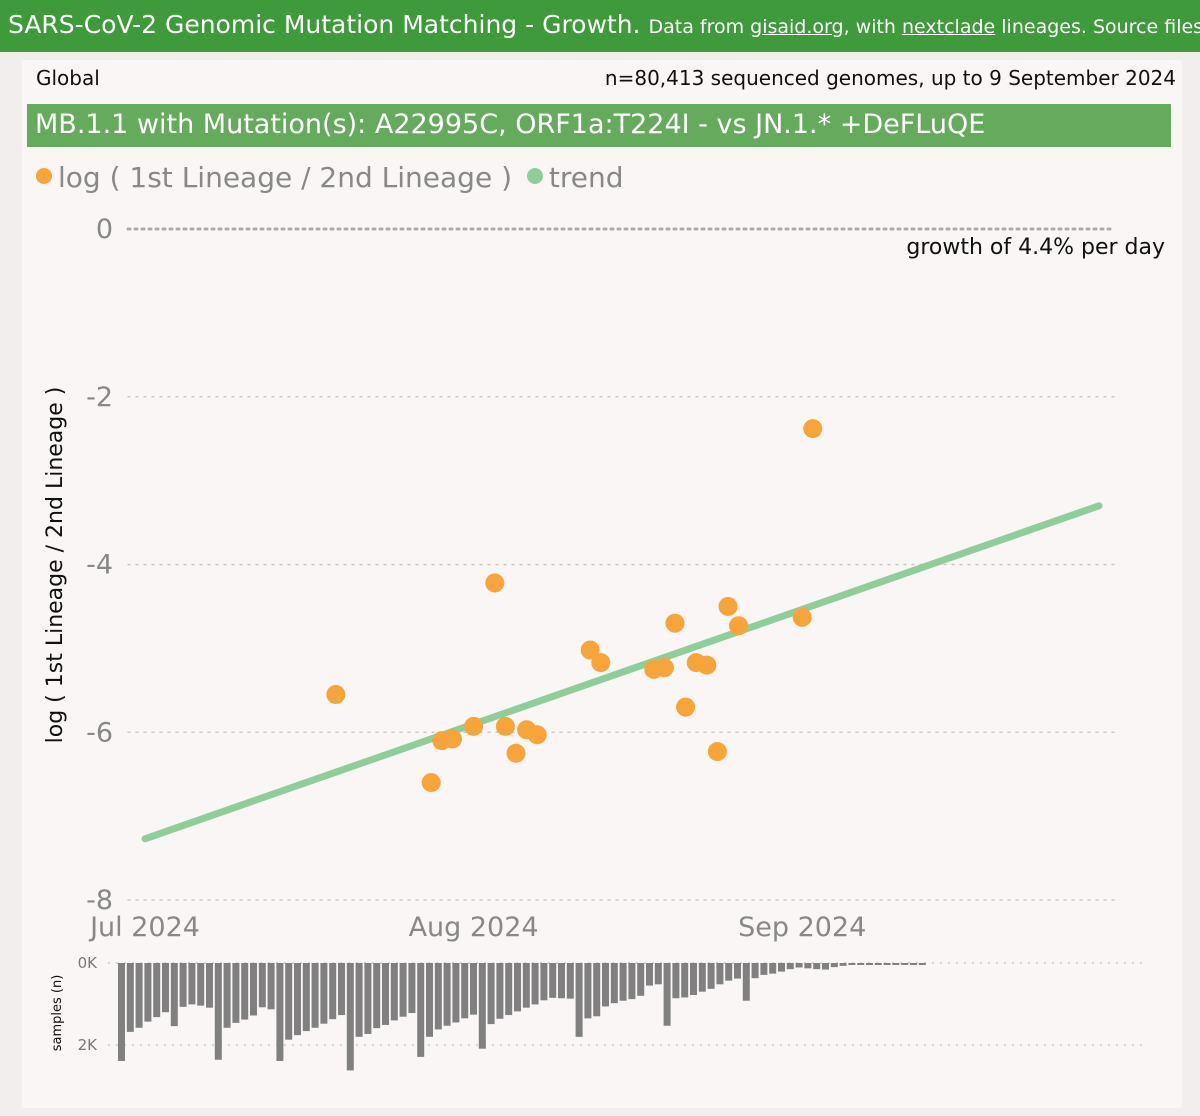  Describe the element at coordinates (575, 177) in the screenshot. I see `legend-item-trend: trend` at that location.